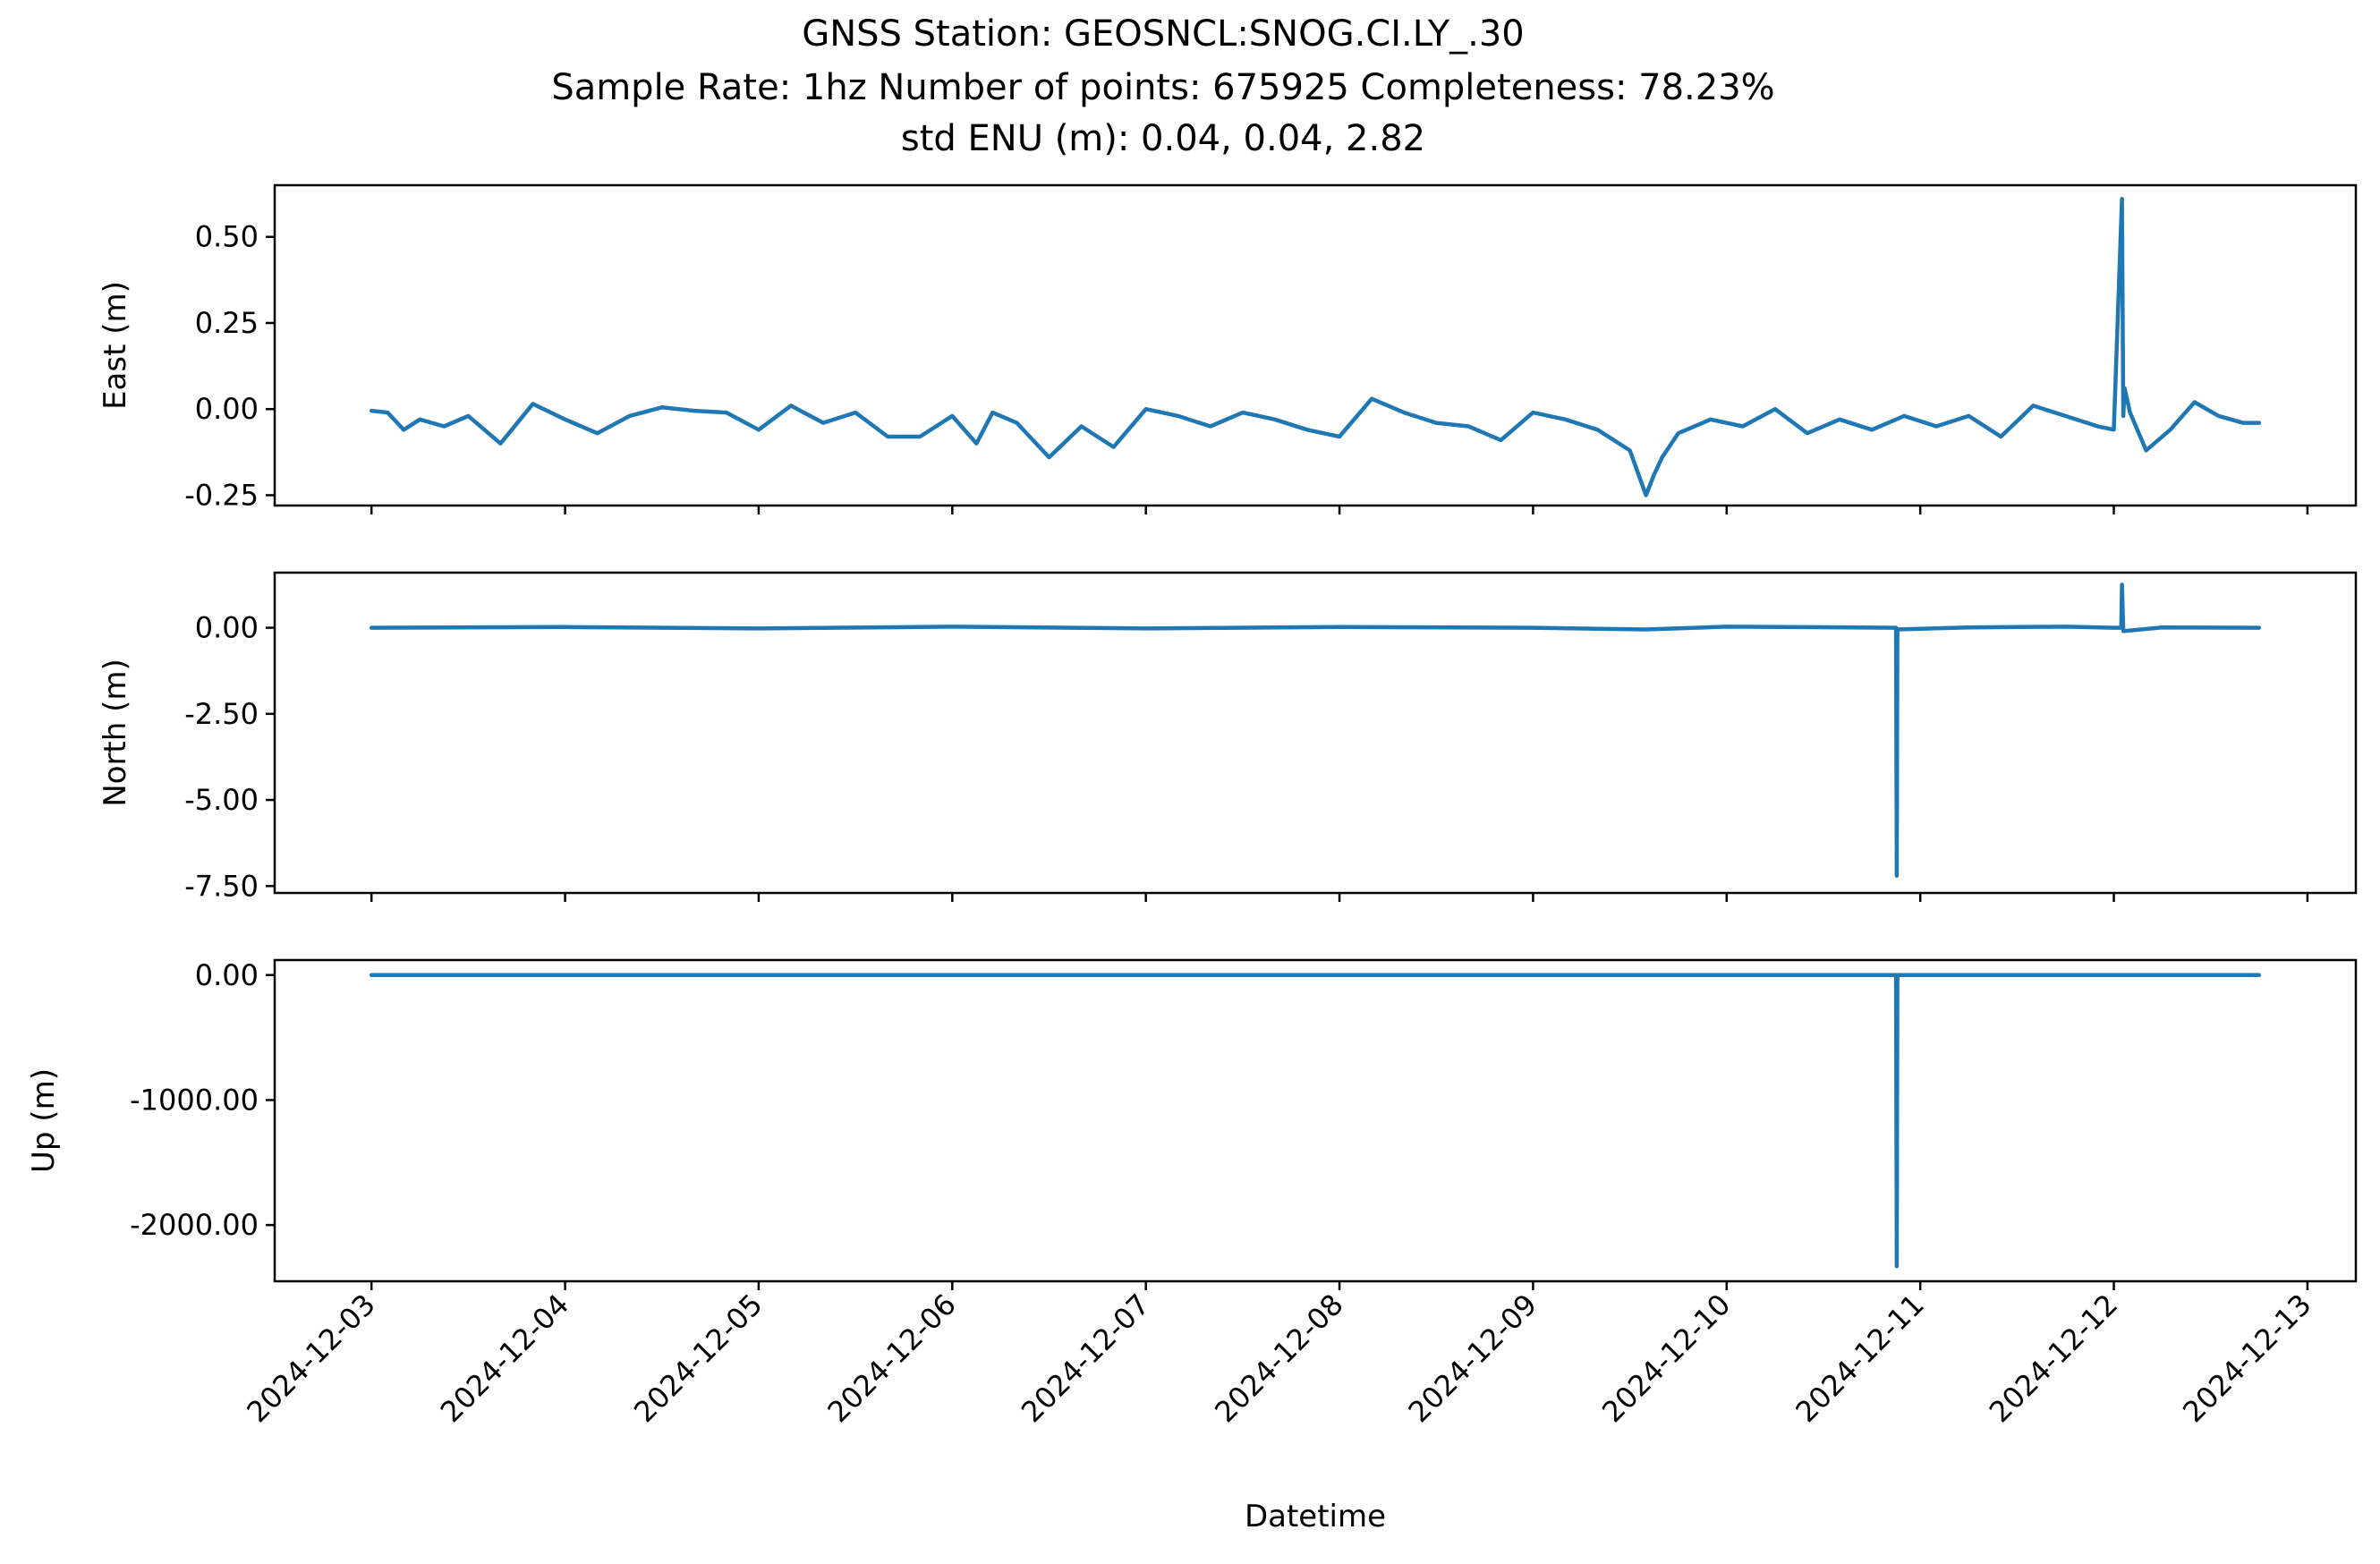 This screenshot has width=2380, height=1564. What do you see at coordinates (221, 800) in the screenshot?
I see `y-tick-label: -5.00` at bounding box center [221, 800].